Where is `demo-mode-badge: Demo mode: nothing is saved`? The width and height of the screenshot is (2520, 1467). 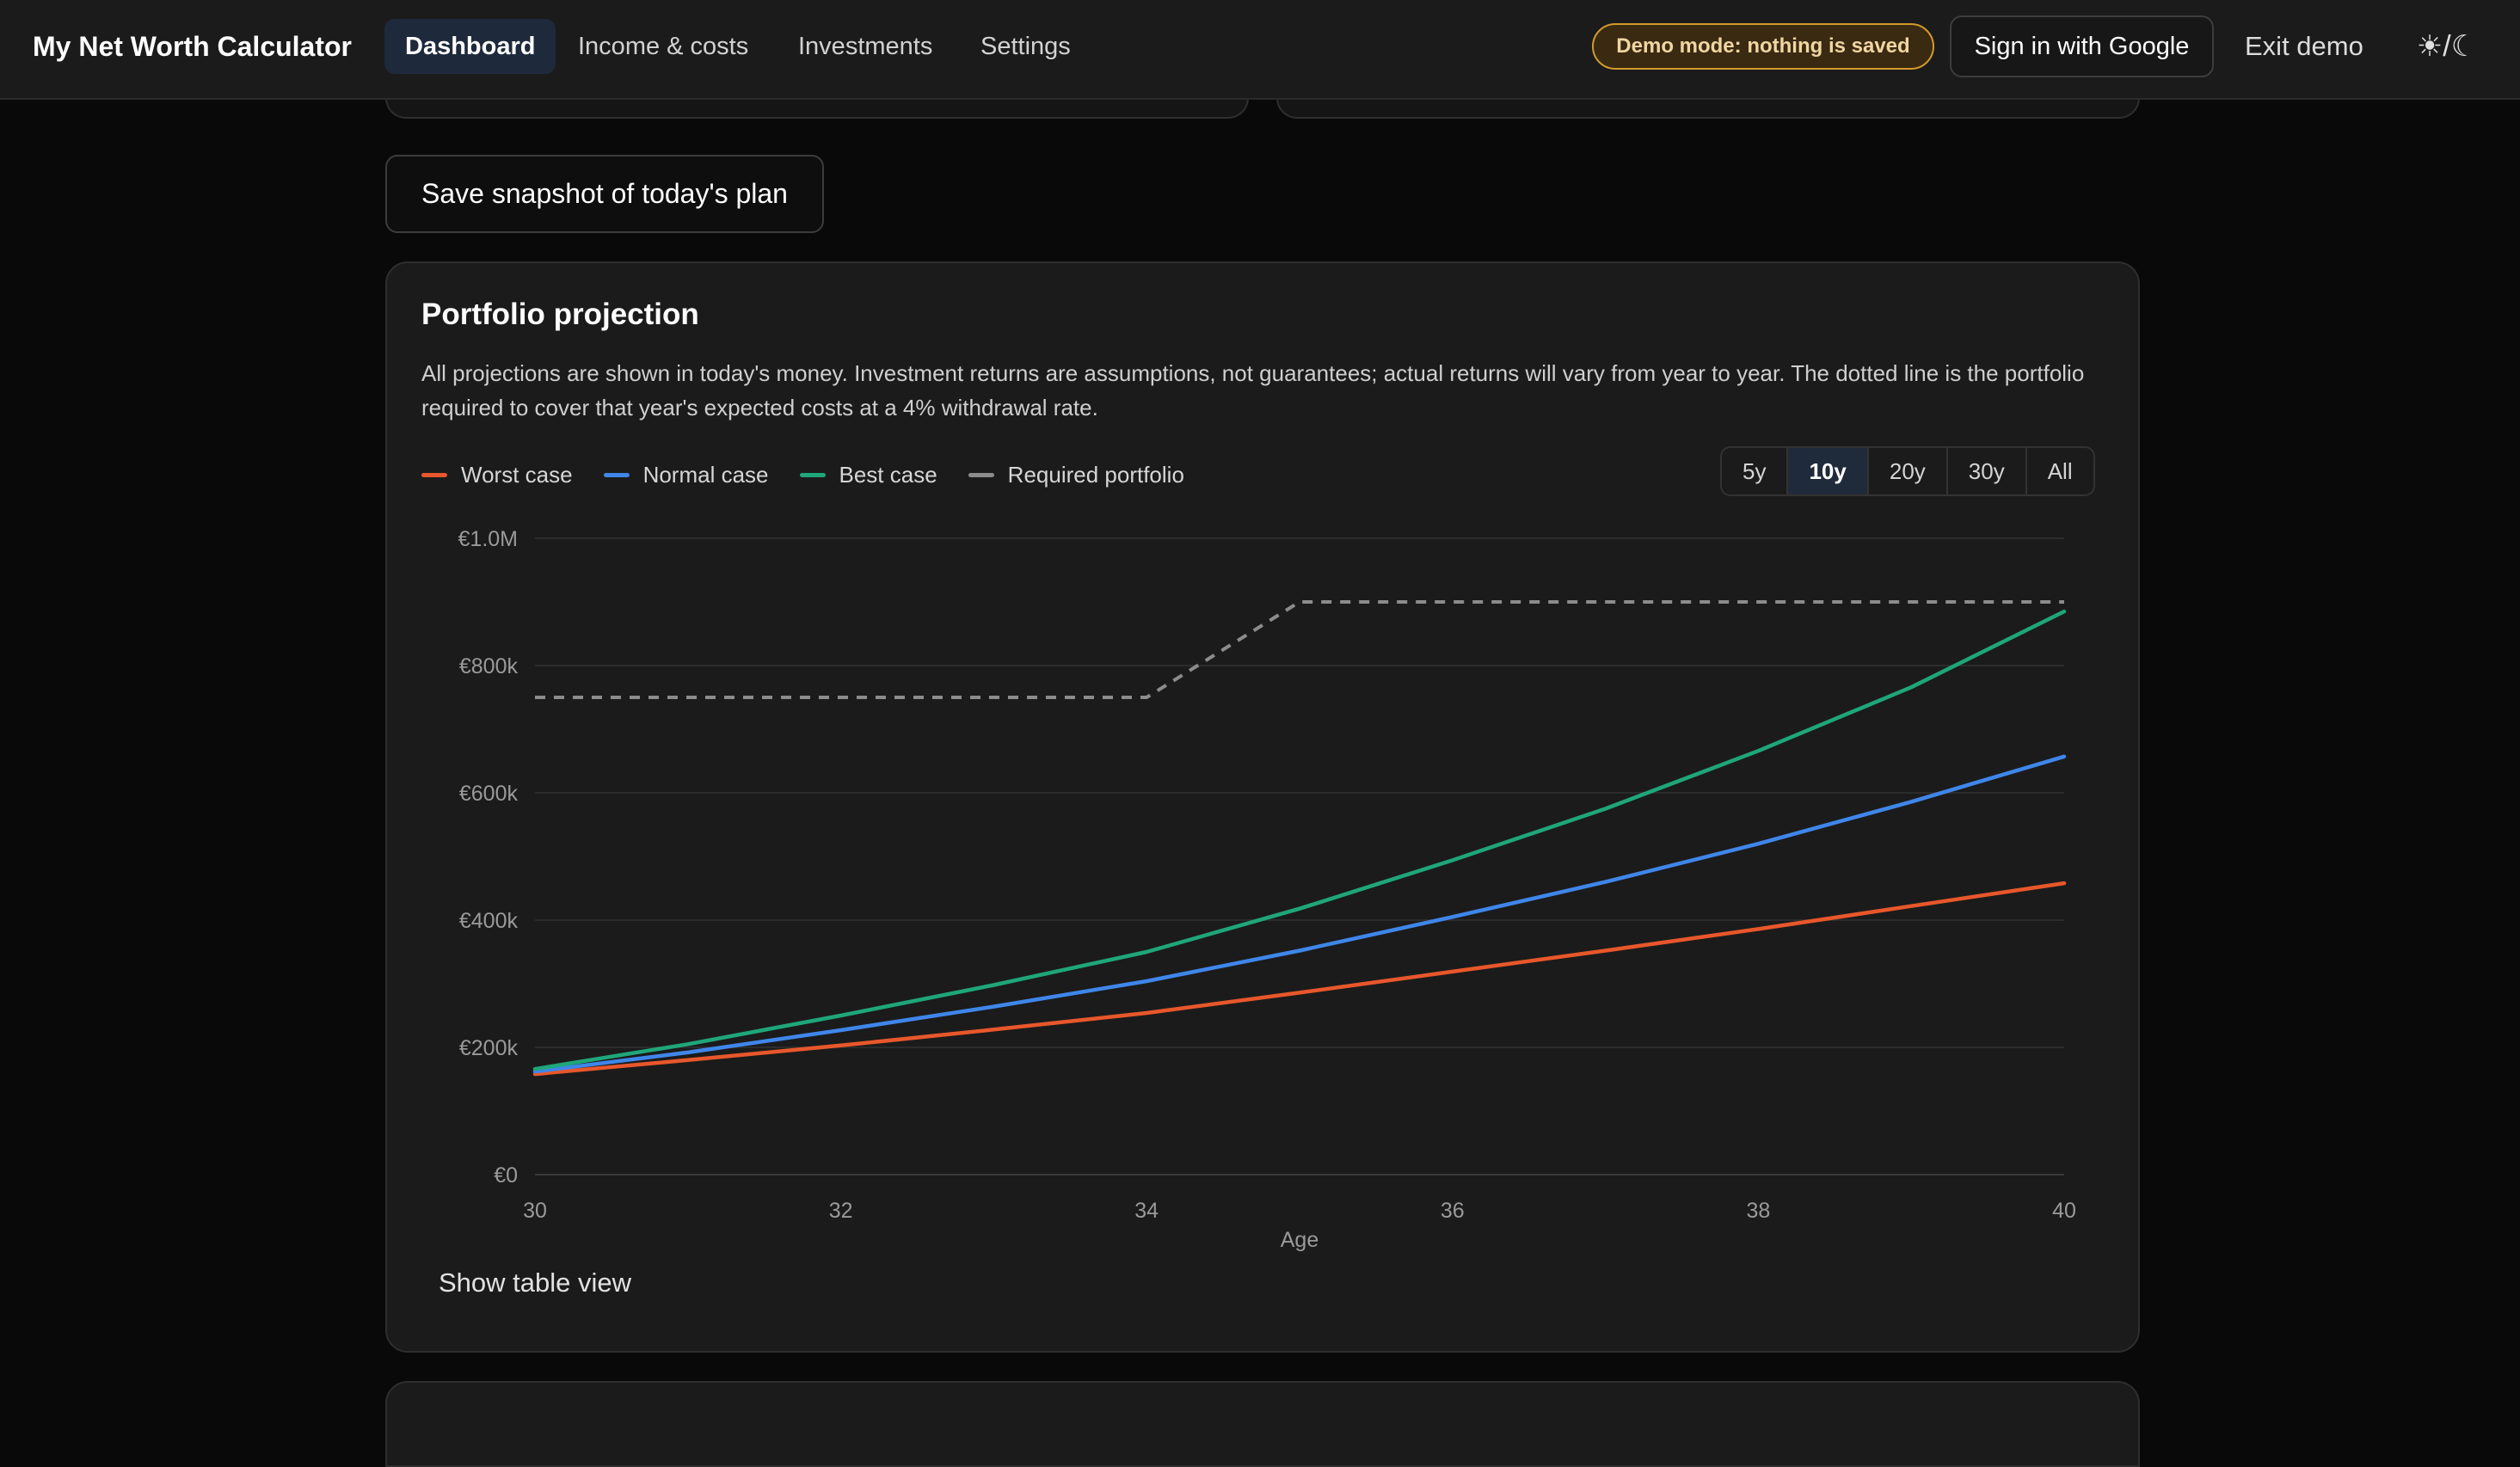
demo-mode-badge: Demo mode: nothing is saved is located at coordinates (1763, 46).